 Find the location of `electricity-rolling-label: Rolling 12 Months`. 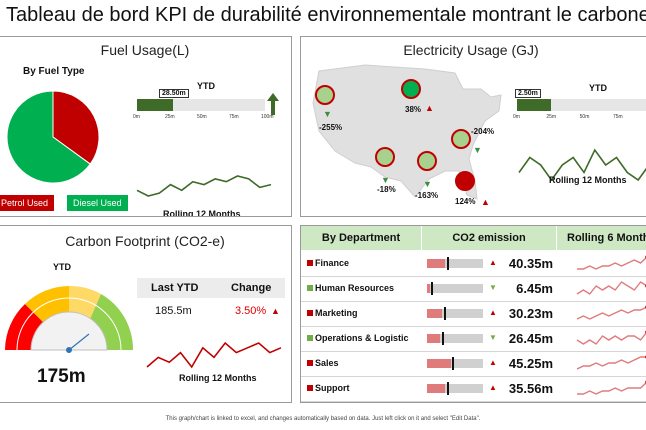

electricity-rolling-label: Rolling 12 Months is located at coordinates (588, 180).